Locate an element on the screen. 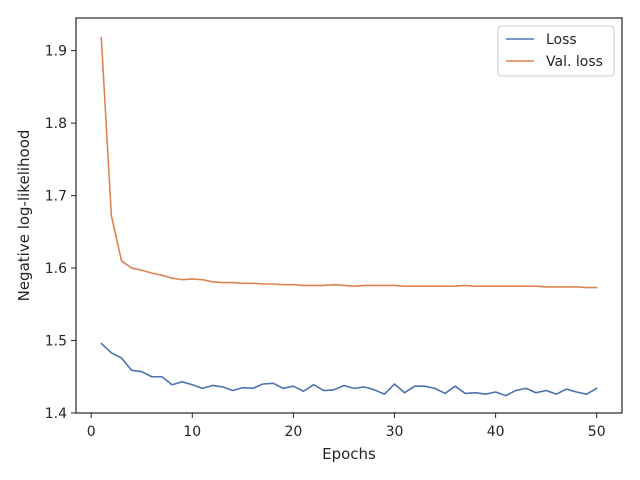 This screenshot has height=480, width=640. y-tick-label: 1.4 is located at coordinates (56, 414).